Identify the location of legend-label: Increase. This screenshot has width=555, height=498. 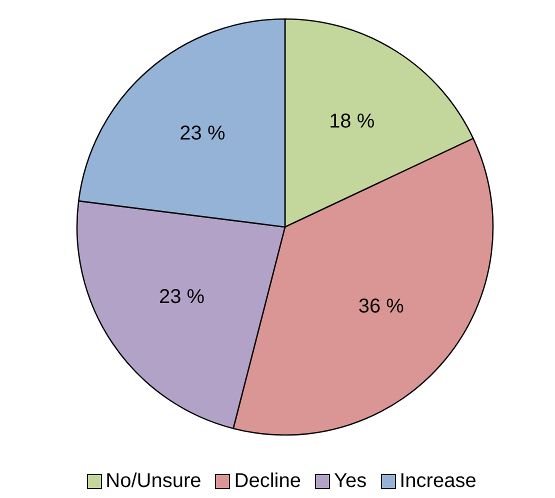
(438, 481).